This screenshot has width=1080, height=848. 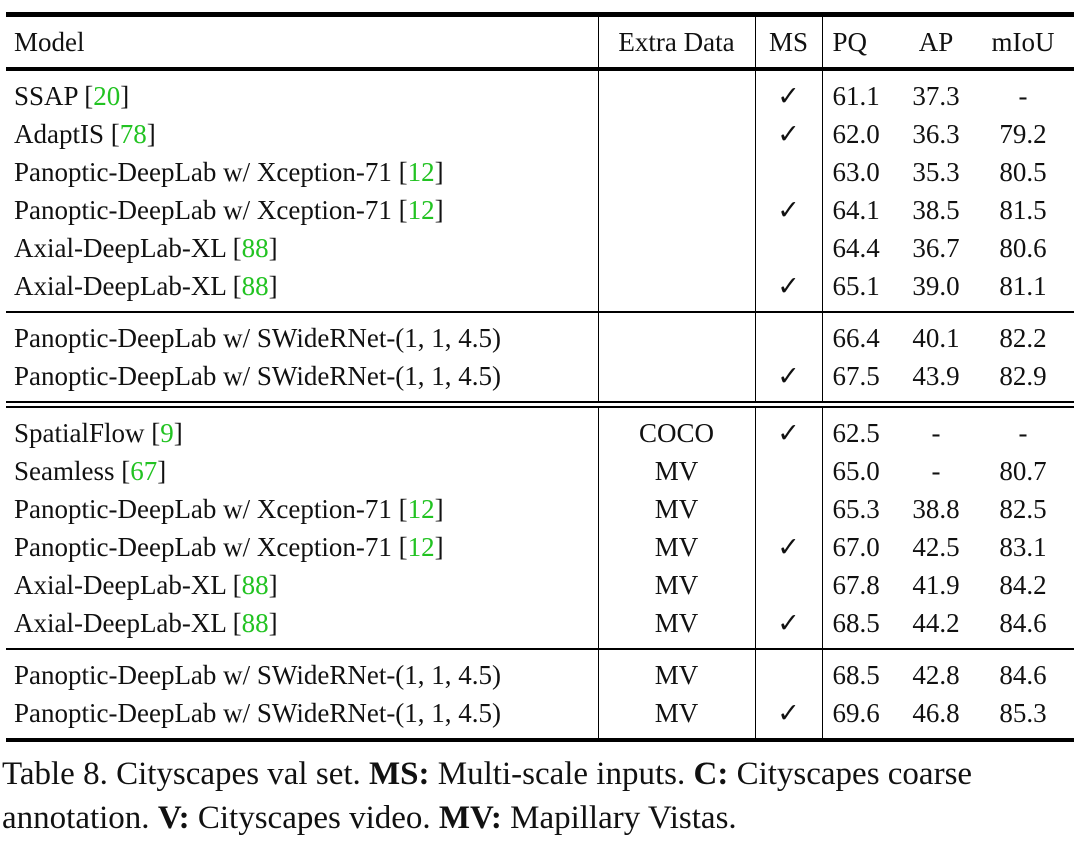 I want to click on column-header: MS, so click(x=789, y=41).